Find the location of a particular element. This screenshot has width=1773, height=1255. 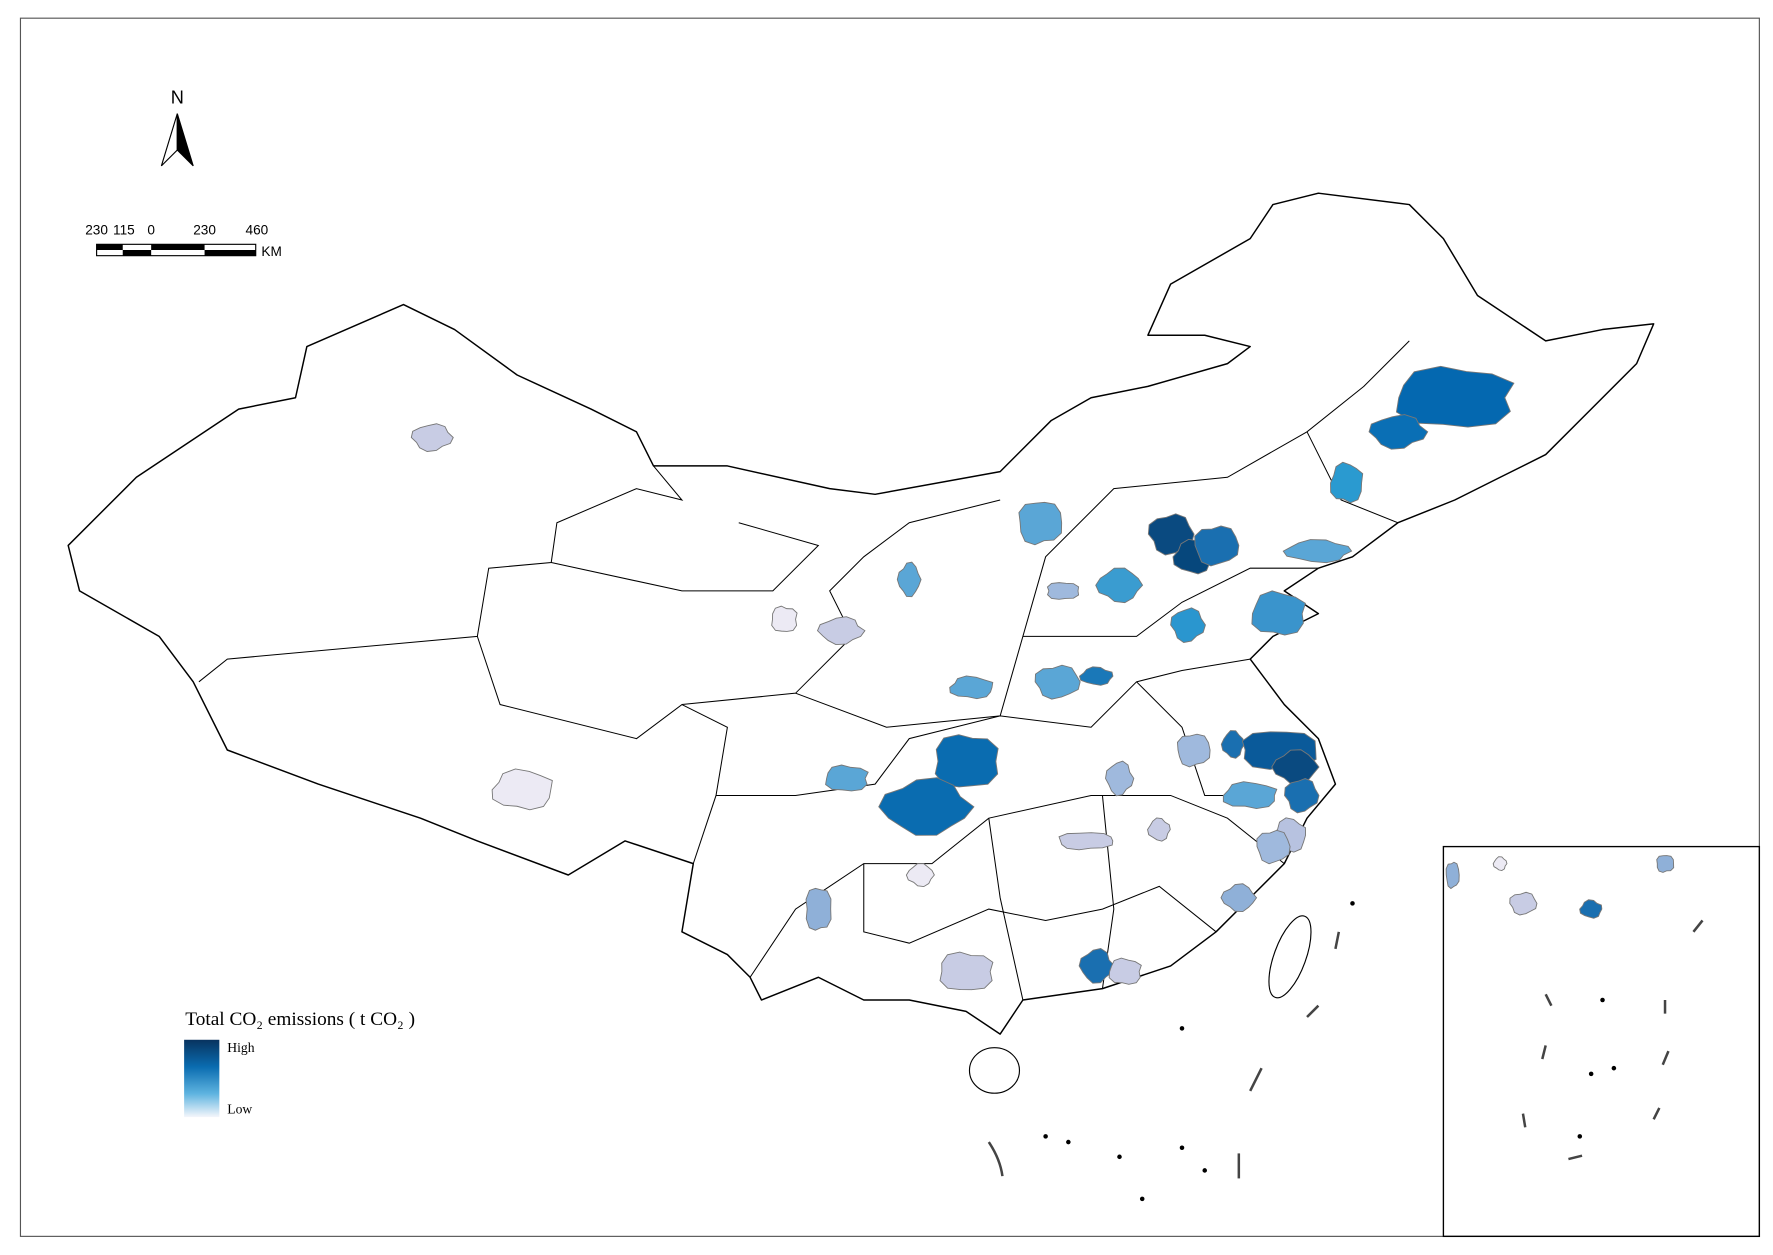

legend-low: Low is located at coordinates (239, 1108).